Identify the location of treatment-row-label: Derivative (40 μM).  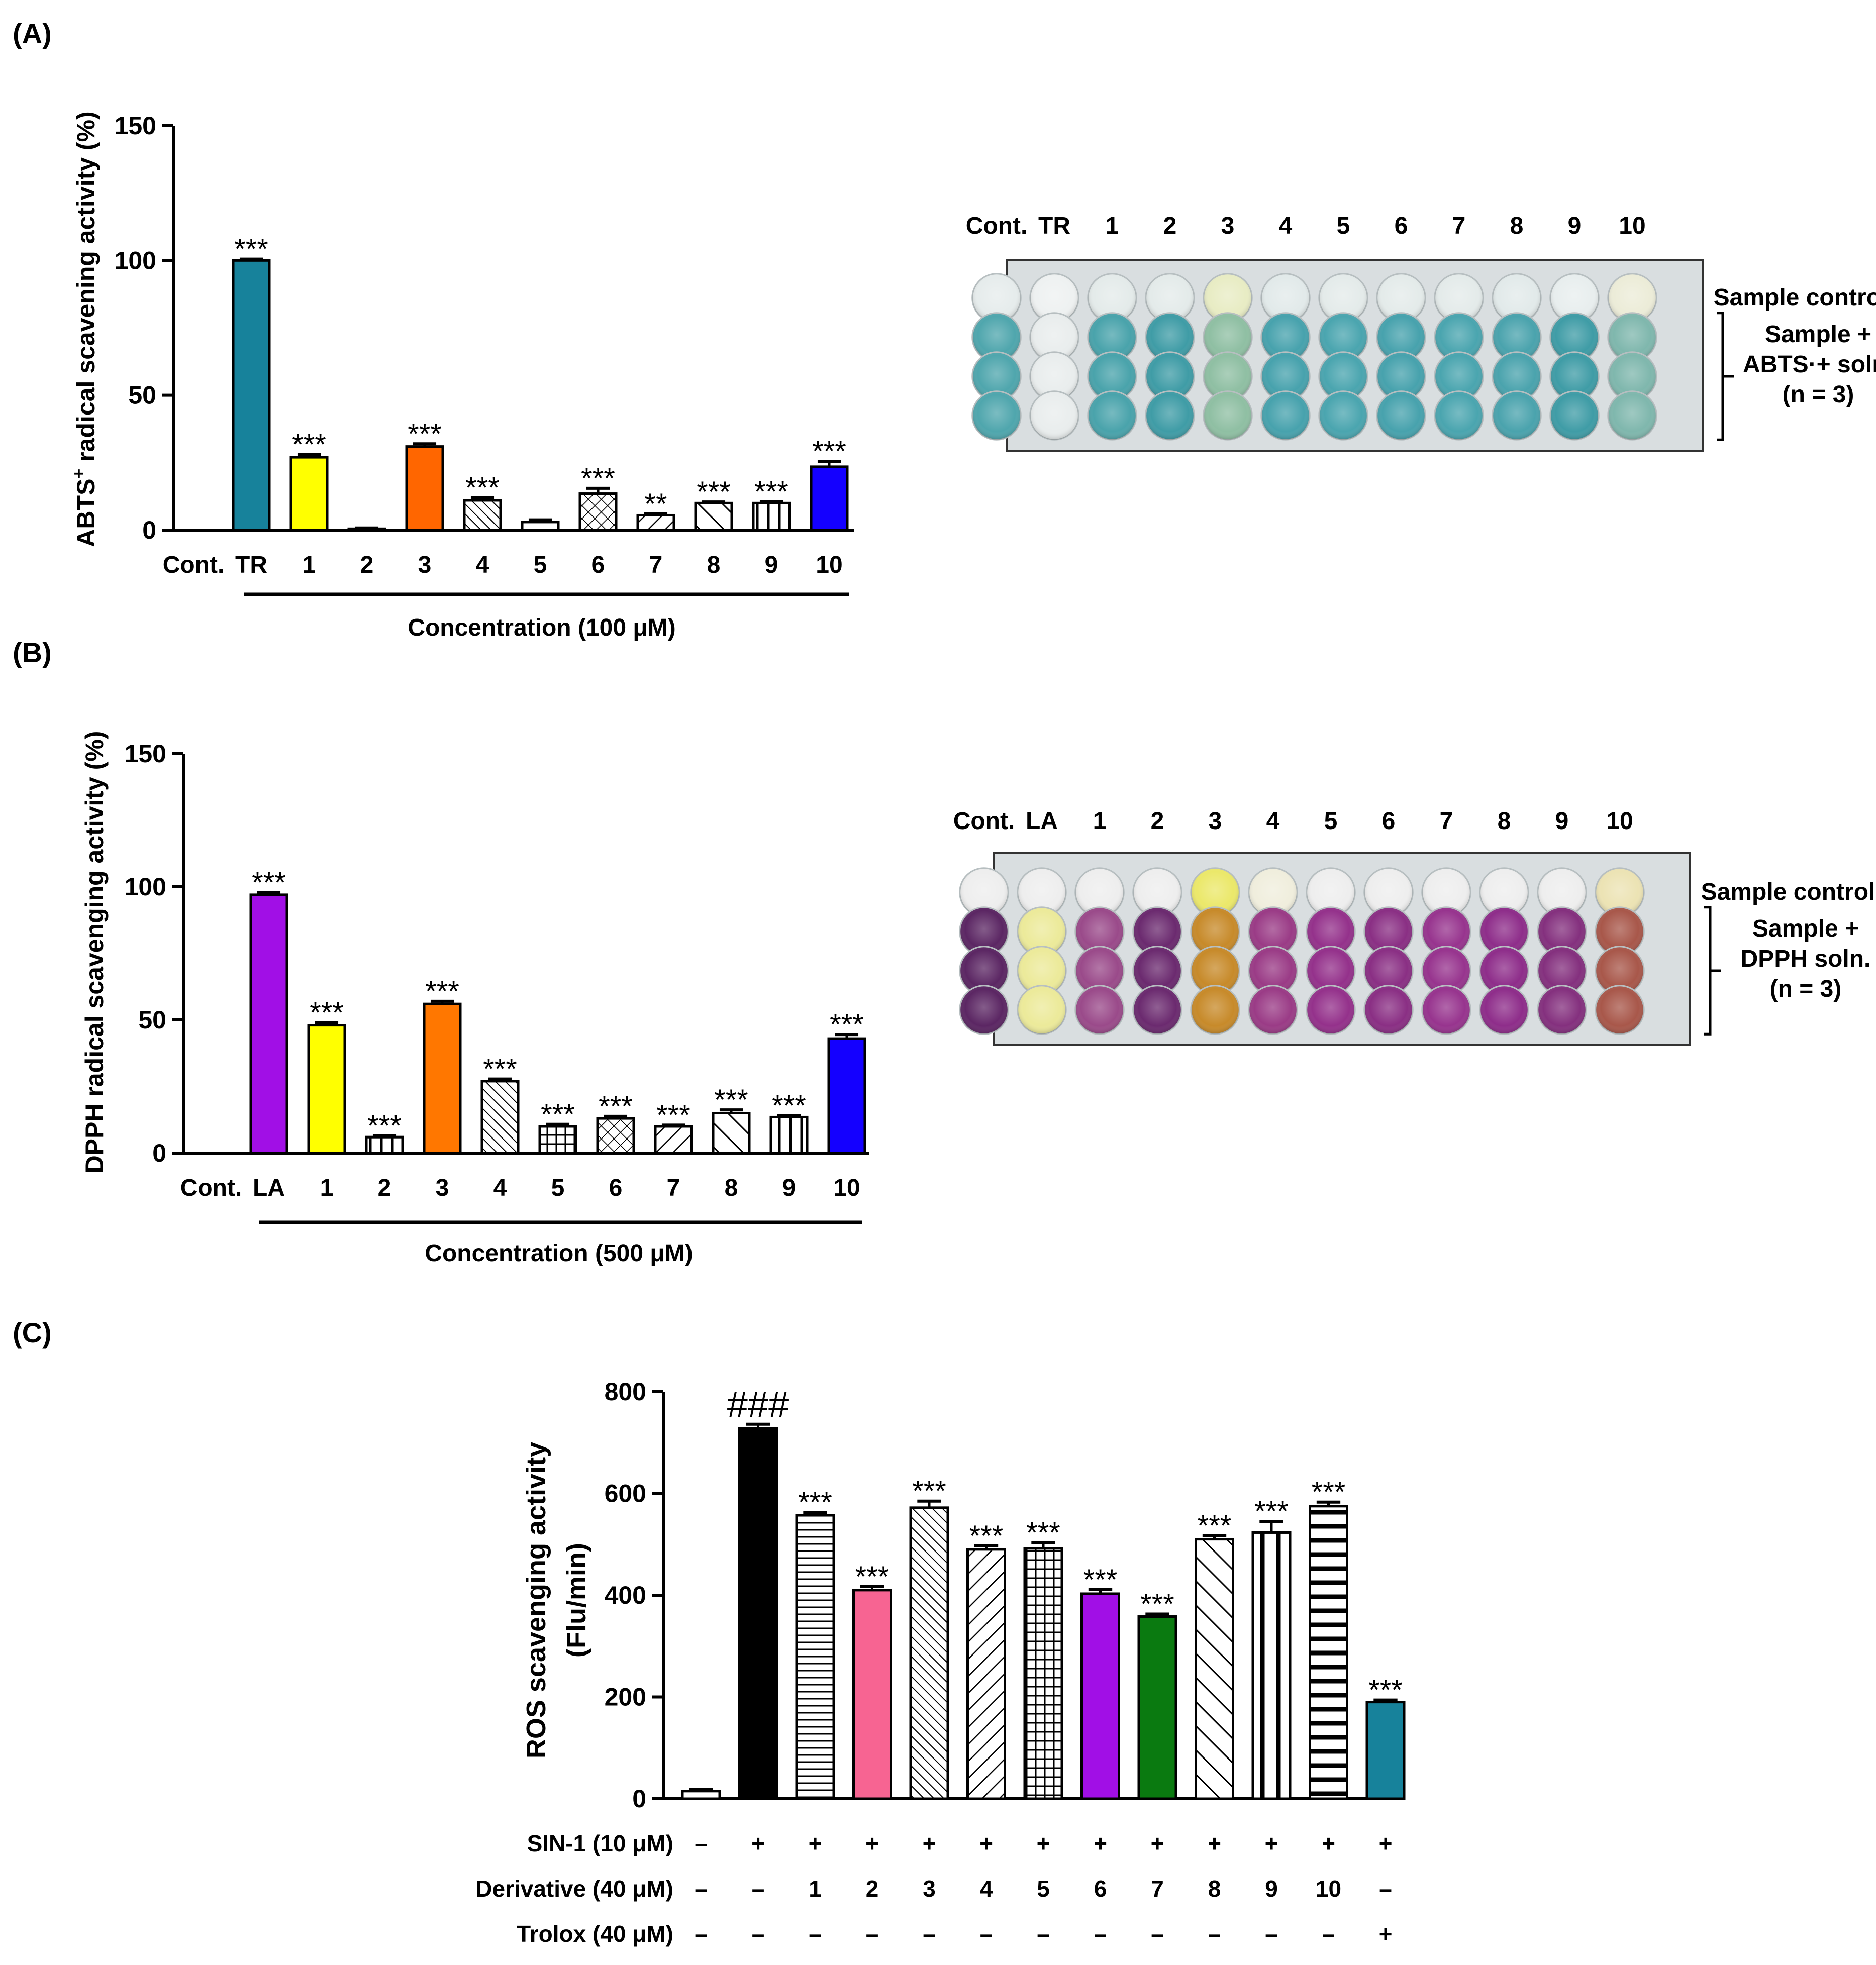
(574, 1889).